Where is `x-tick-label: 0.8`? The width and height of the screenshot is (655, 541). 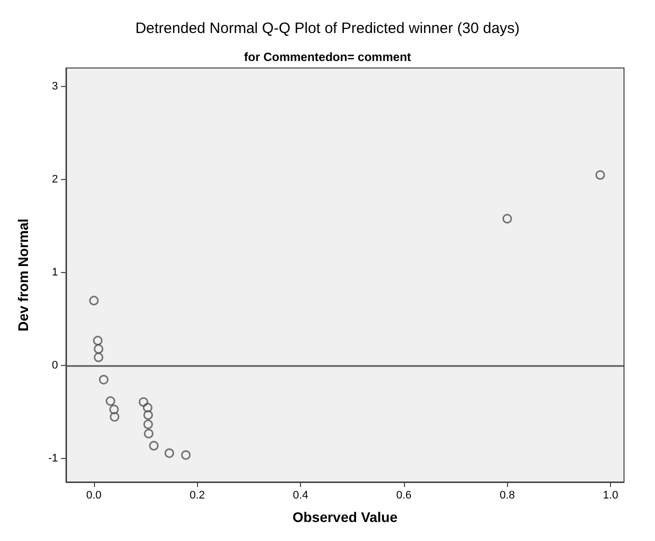
x-tick-label: 0.8 is located at coordinates (507, 496).